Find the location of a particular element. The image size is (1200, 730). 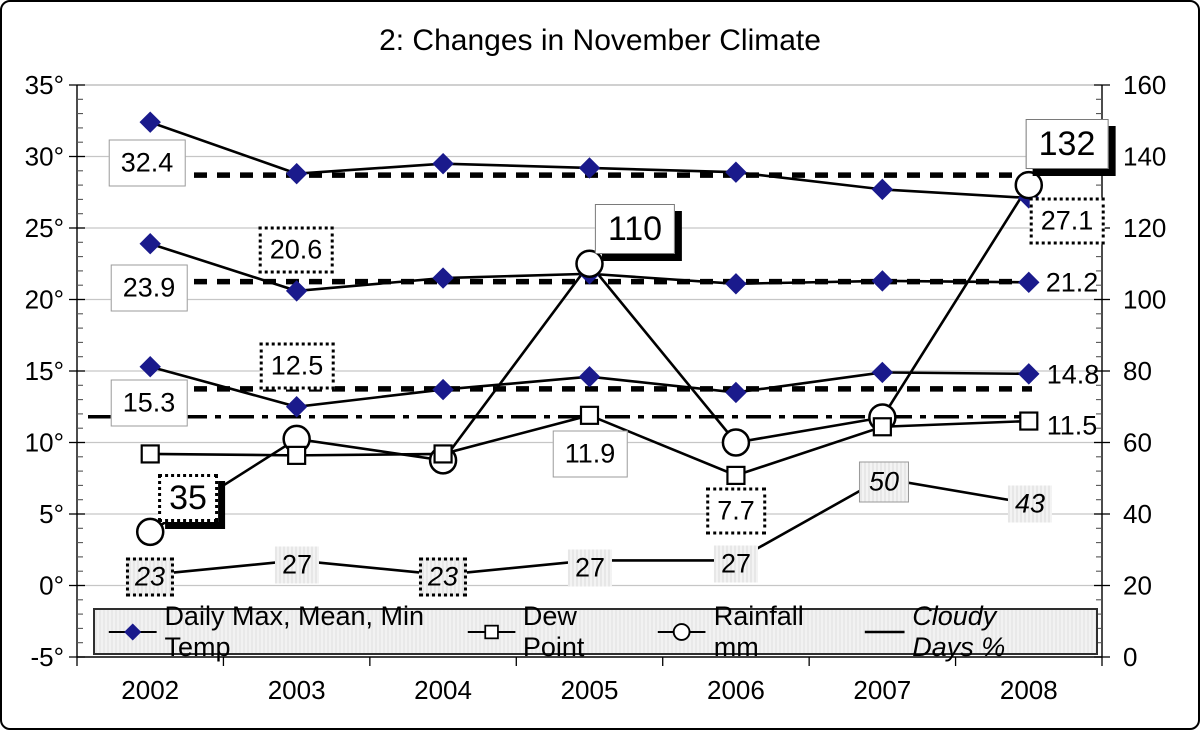

x-axis-tick-label: 2002 is located at coordinates (150, 690).